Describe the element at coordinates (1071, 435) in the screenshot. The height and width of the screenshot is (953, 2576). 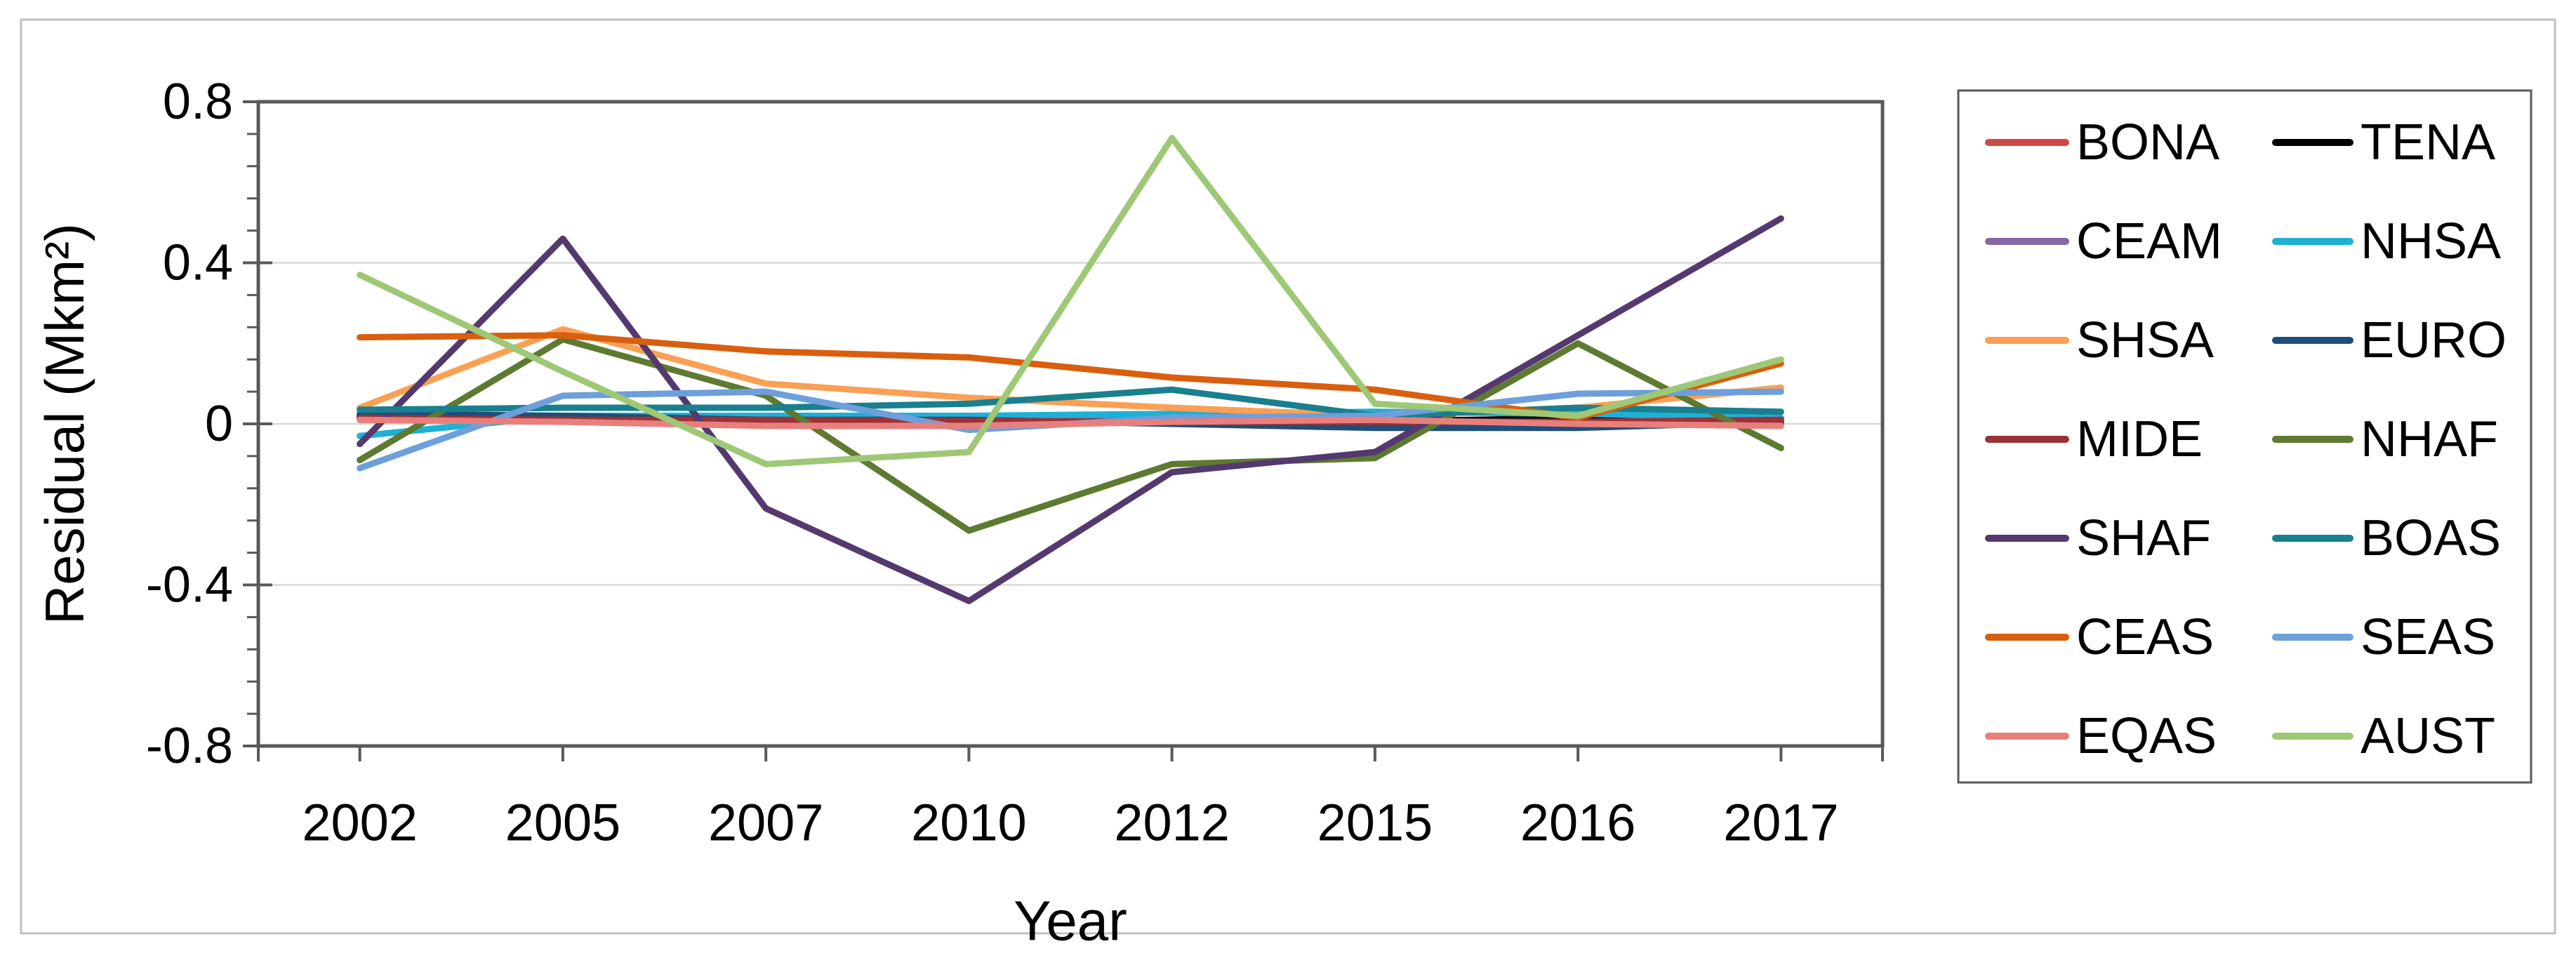
I see `series-line-nhaf` at that location.